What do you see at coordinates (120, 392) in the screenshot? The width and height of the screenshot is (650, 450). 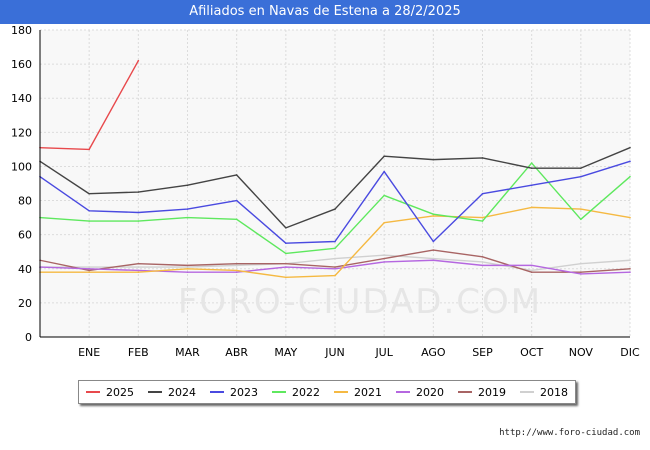 I see `legend-label: 2025` at bounding box center [120, 392].